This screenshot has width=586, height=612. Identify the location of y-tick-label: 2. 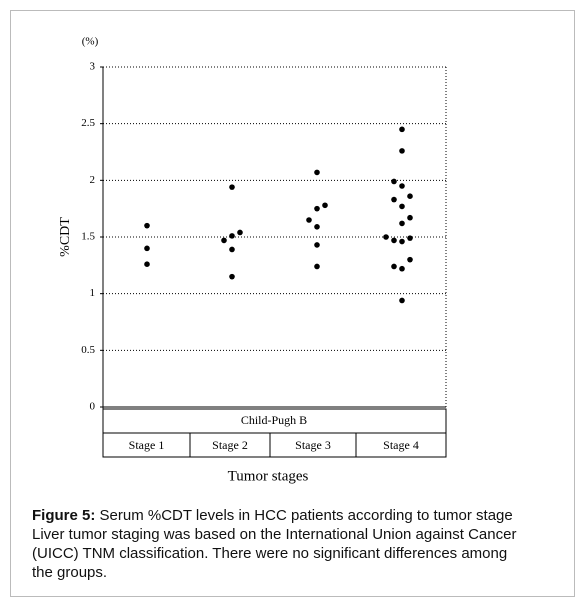
(93, 180).